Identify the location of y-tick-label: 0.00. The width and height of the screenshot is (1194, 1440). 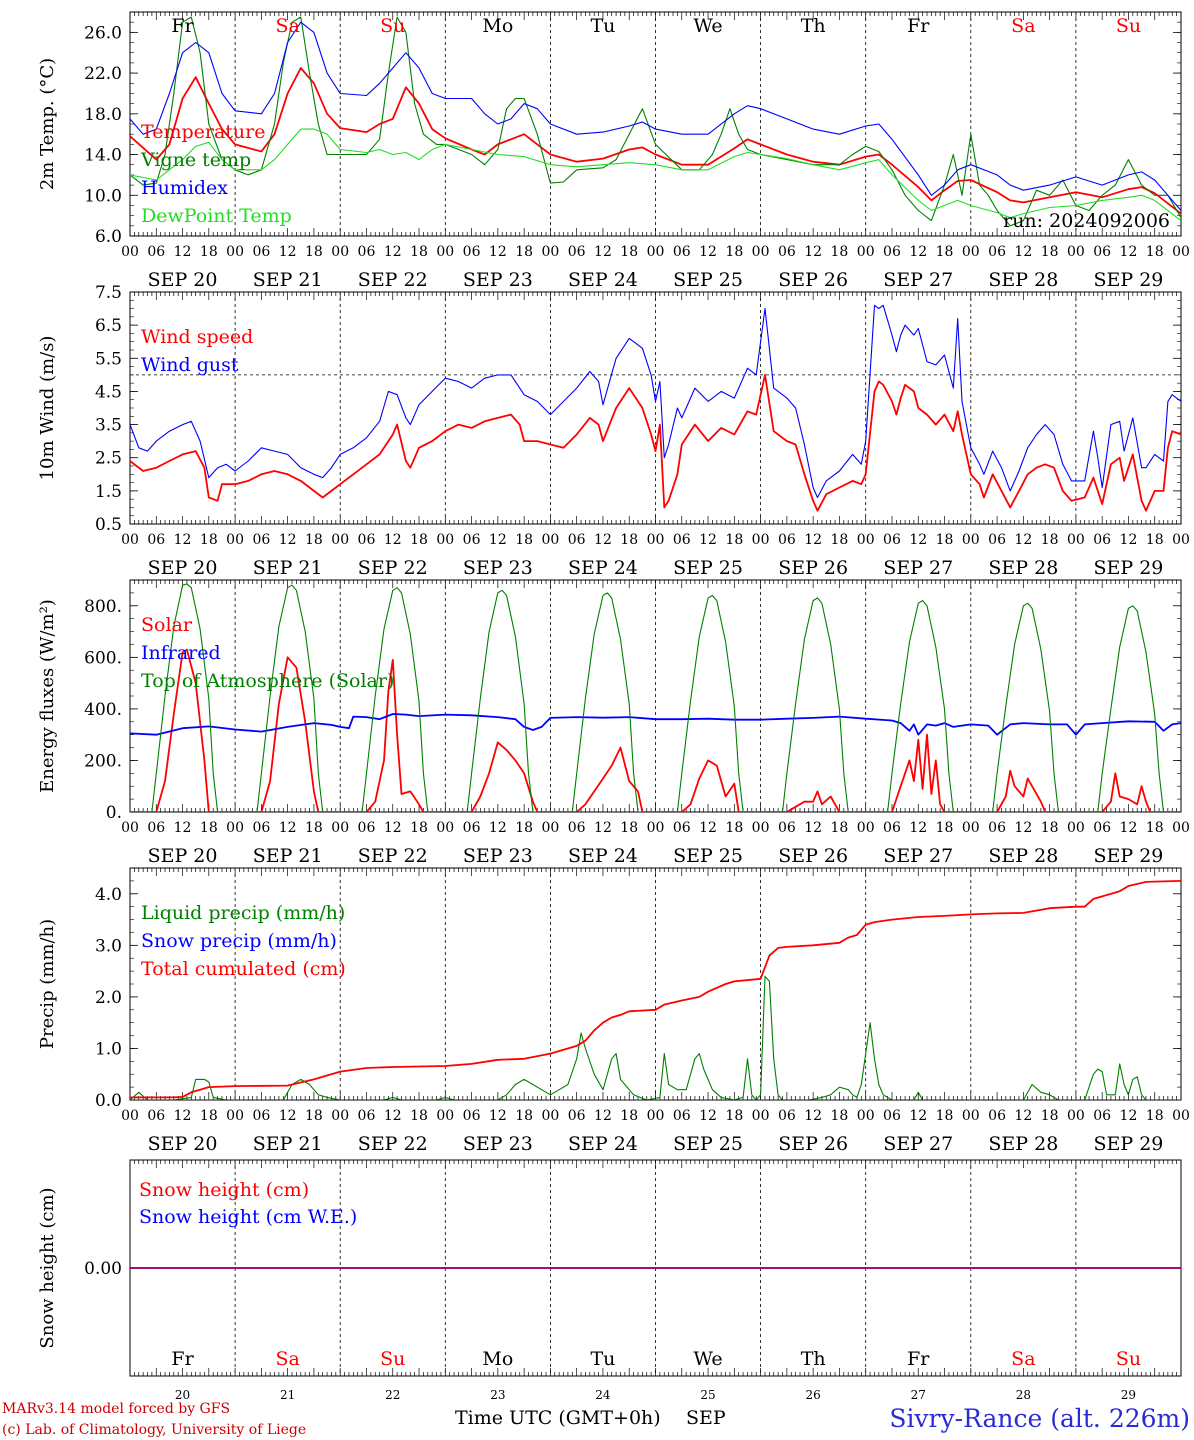
(103, 1269).